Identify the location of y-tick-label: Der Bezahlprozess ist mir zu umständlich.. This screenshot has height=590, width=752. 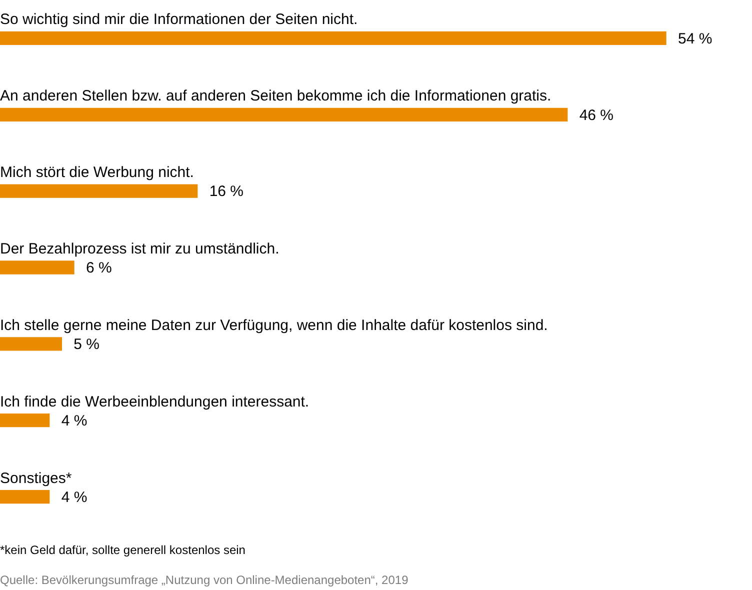
(140, 249).